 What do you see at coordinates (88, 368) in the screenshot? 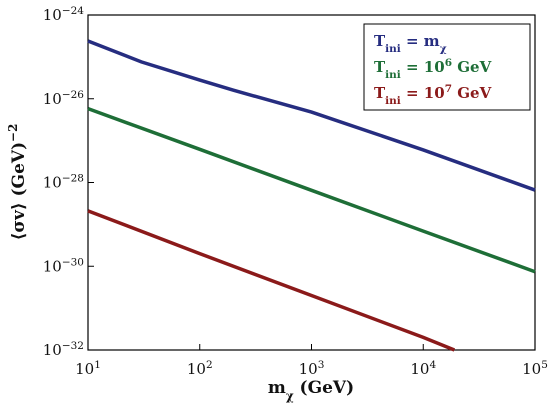
I see `x-tick-label: 101` at bounding box center [88, 368].